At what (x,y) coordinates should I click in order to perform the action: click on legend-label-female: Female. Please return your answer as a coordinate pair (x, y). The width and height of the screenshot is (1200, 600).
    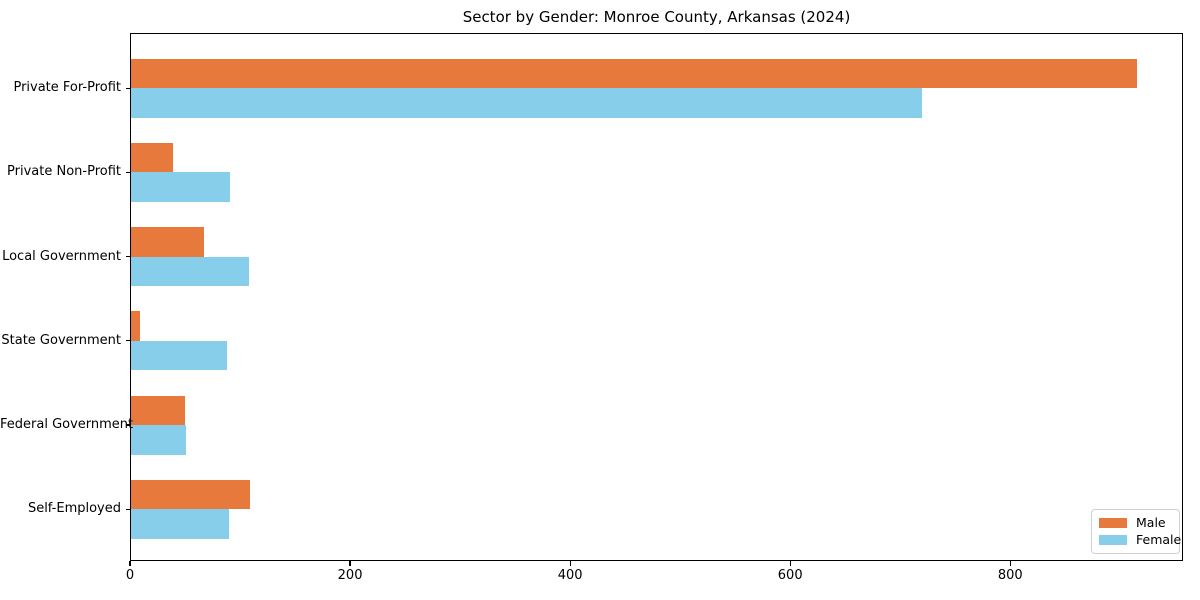
    Looking at the image, I should click on (1159, 539).